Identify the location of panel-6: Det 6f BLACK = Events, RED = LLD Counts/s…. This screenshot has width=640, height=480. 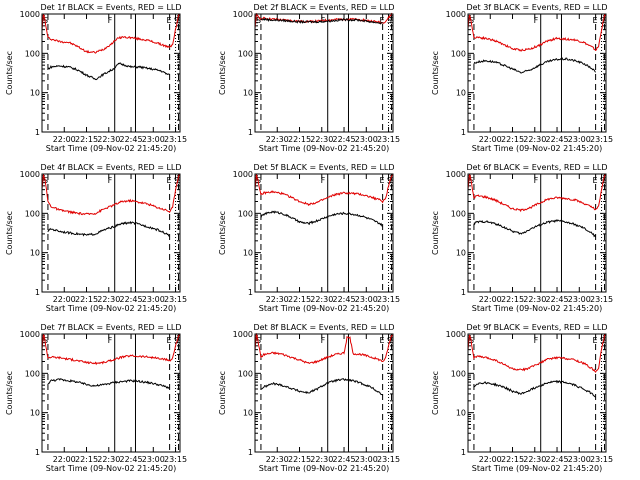
(522, 238).